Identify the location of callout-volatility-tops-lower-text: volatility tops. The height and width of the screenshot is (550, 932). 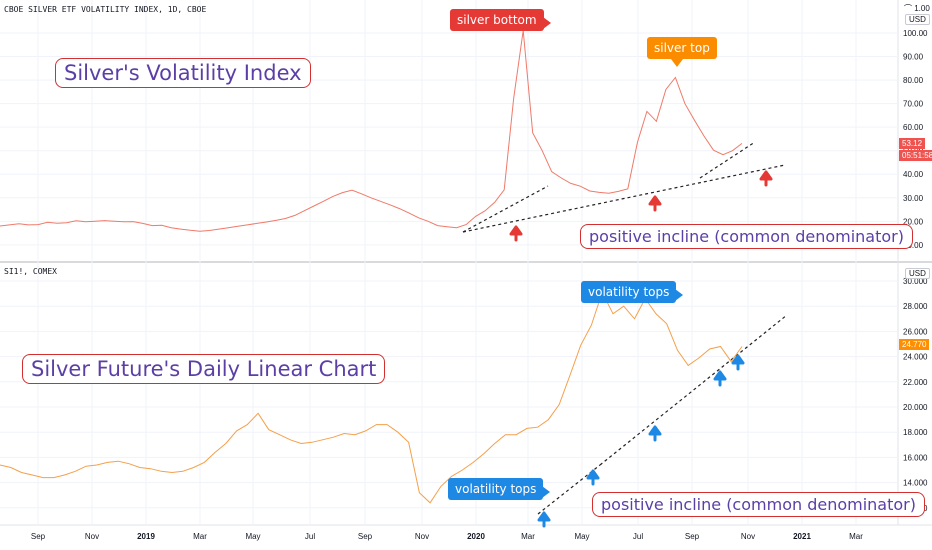
(496, 489).